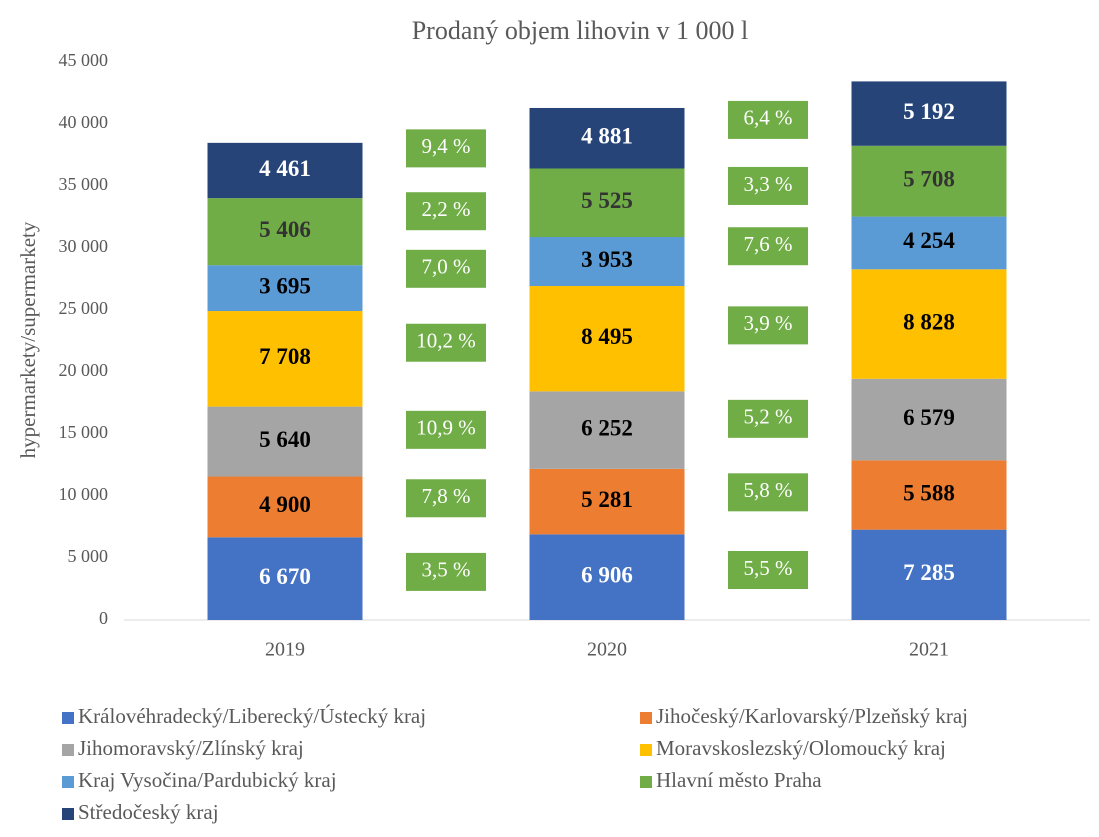 The image size is (1099, 837). What do you see at coordinates (446, 209) in the screenshot?
I see `growth-label: 2,2 %` at bounding box center [446, 209].